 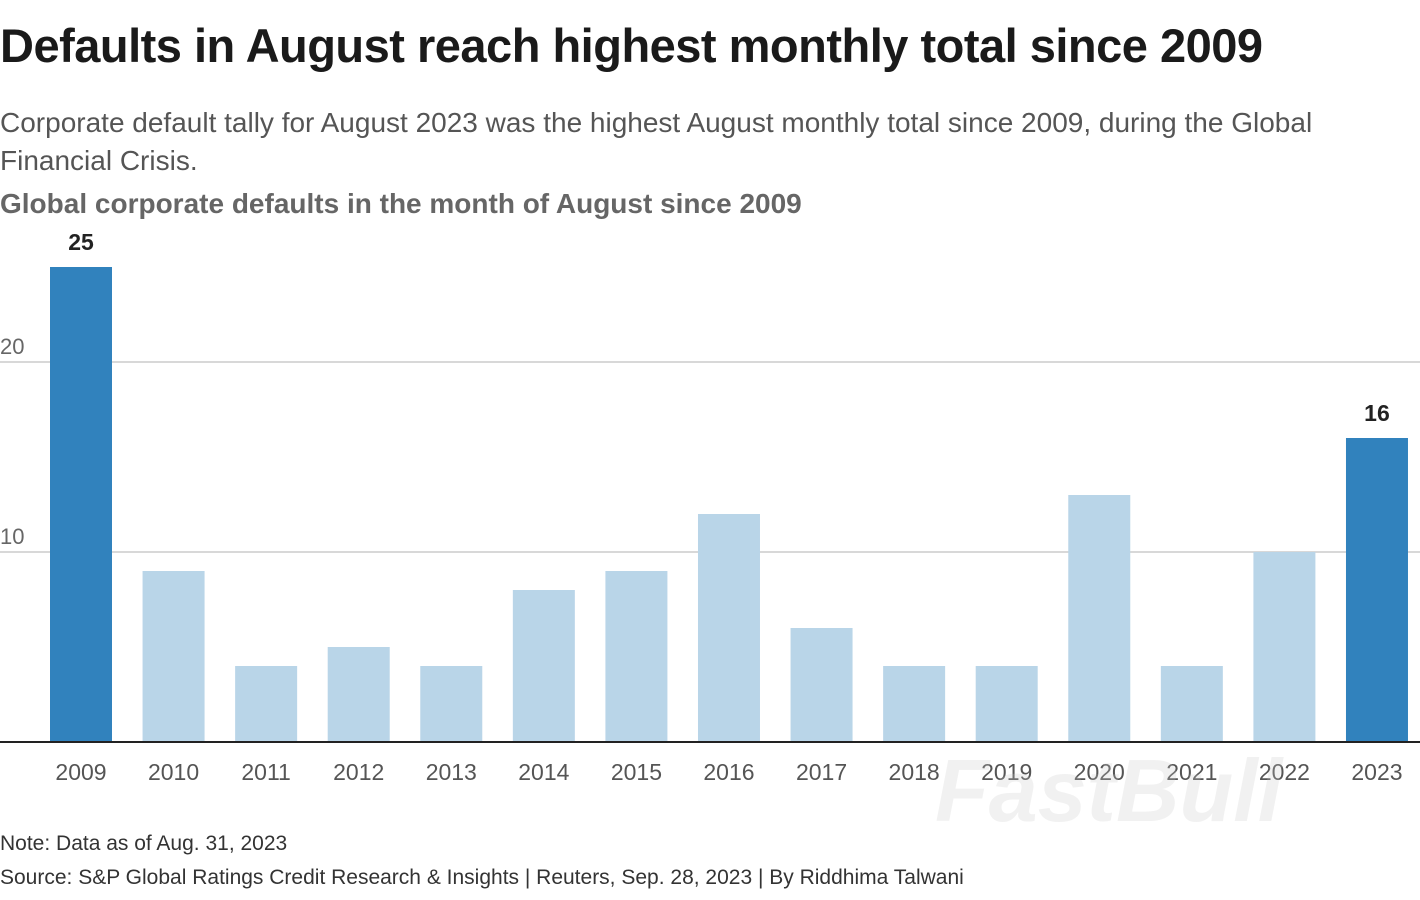 What do you see at coordinates (1109, 790) in the screenshot?
I see `watermark-logo: FastBull` at bounding box center [1109, 790].